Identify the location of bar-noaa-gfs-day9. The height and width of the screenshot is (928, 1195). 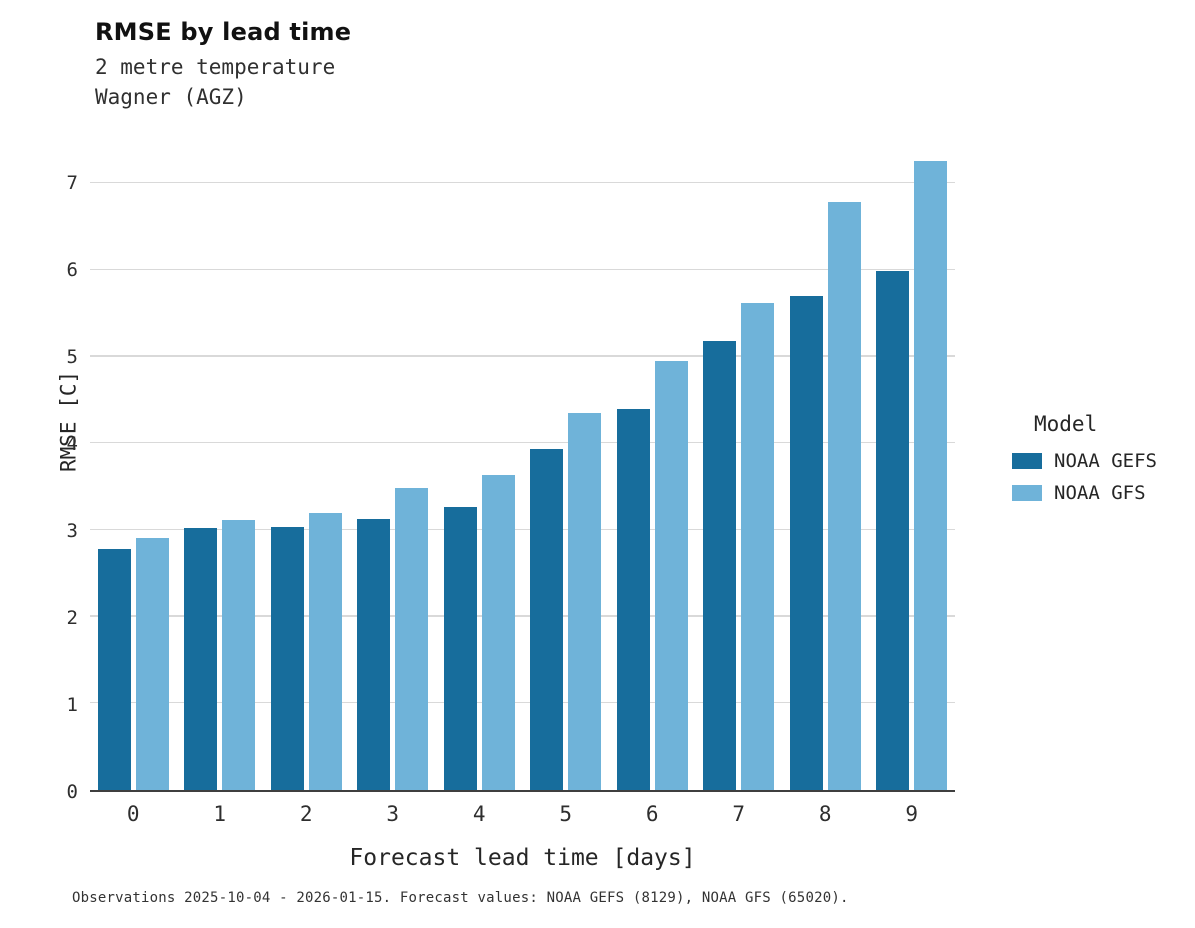
(931, 475).